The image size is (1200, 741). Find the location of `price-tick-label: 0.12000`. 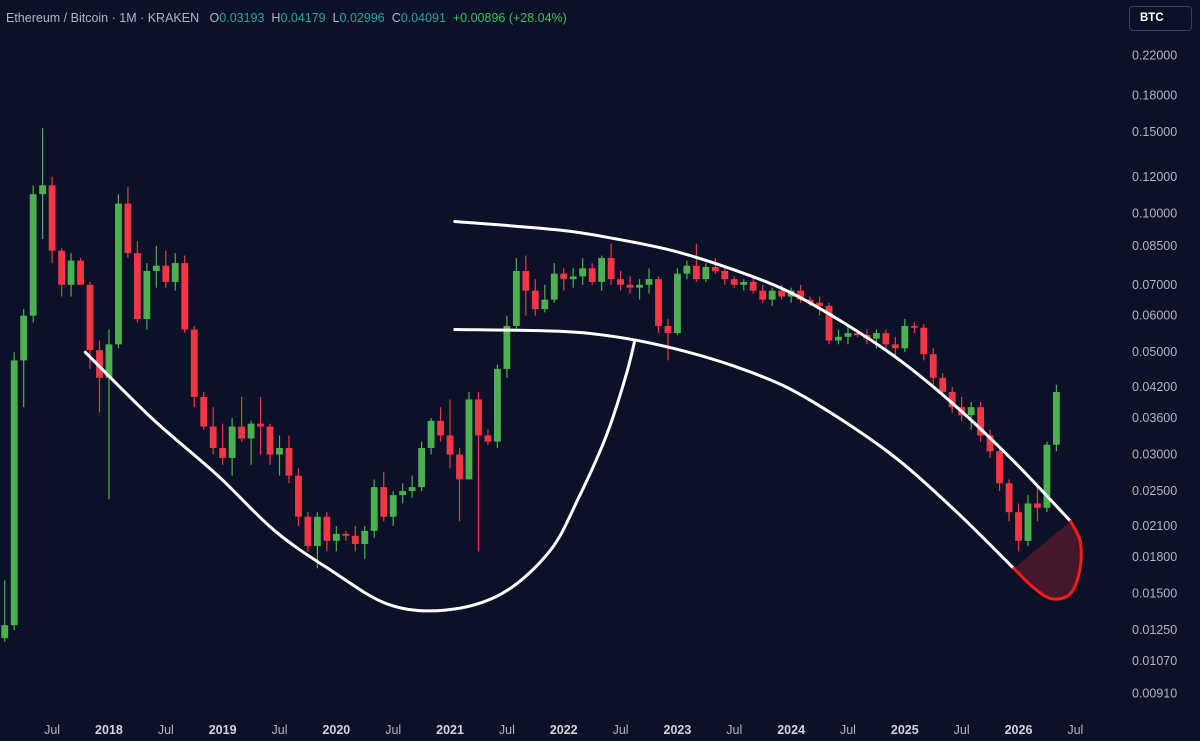

price-tick-label: 0.12000 is located at coordinates (1154, 177).